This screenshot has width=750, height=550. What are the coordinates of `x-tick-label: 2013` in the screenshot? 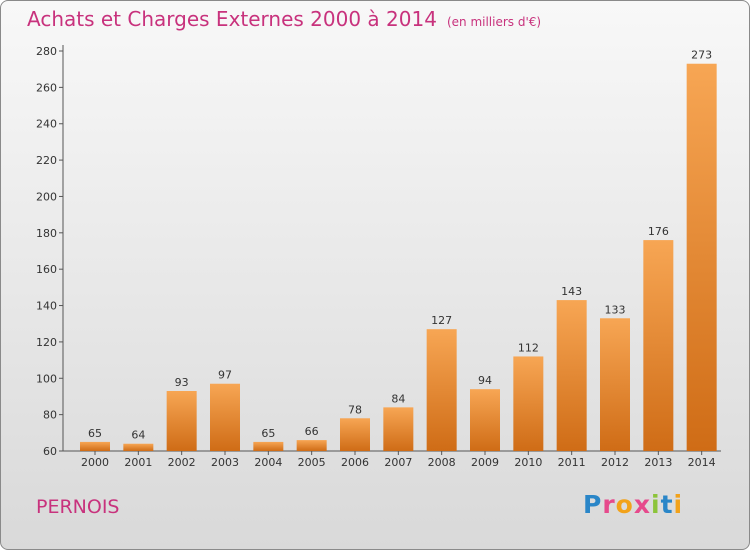 It's located at (658, 462).